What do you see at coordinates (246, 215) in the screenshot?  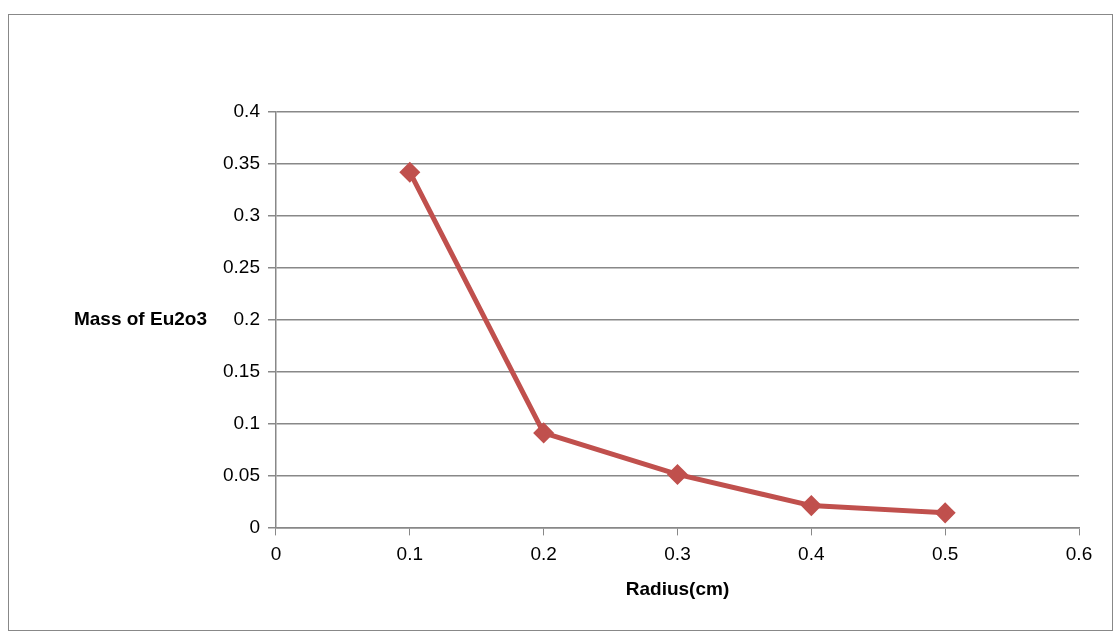 I see `y-tick-label: 0.3` at bounding box center [246, 215].